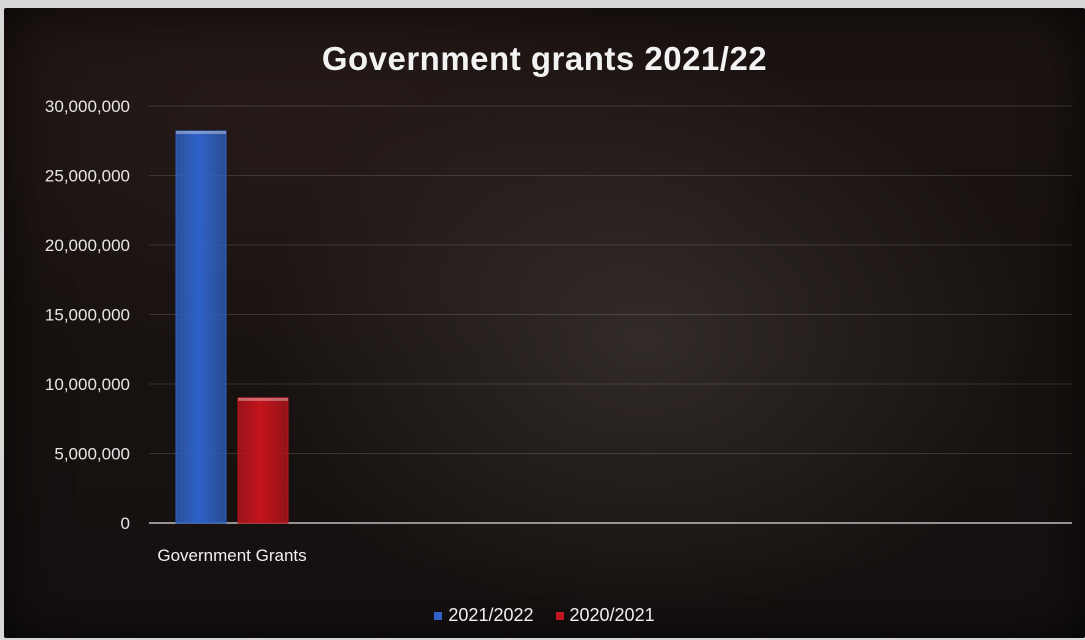 This screenshot has height=640, width=1085. I want to click on legend: 2021/2022 2020/2021, so click(544, 615).